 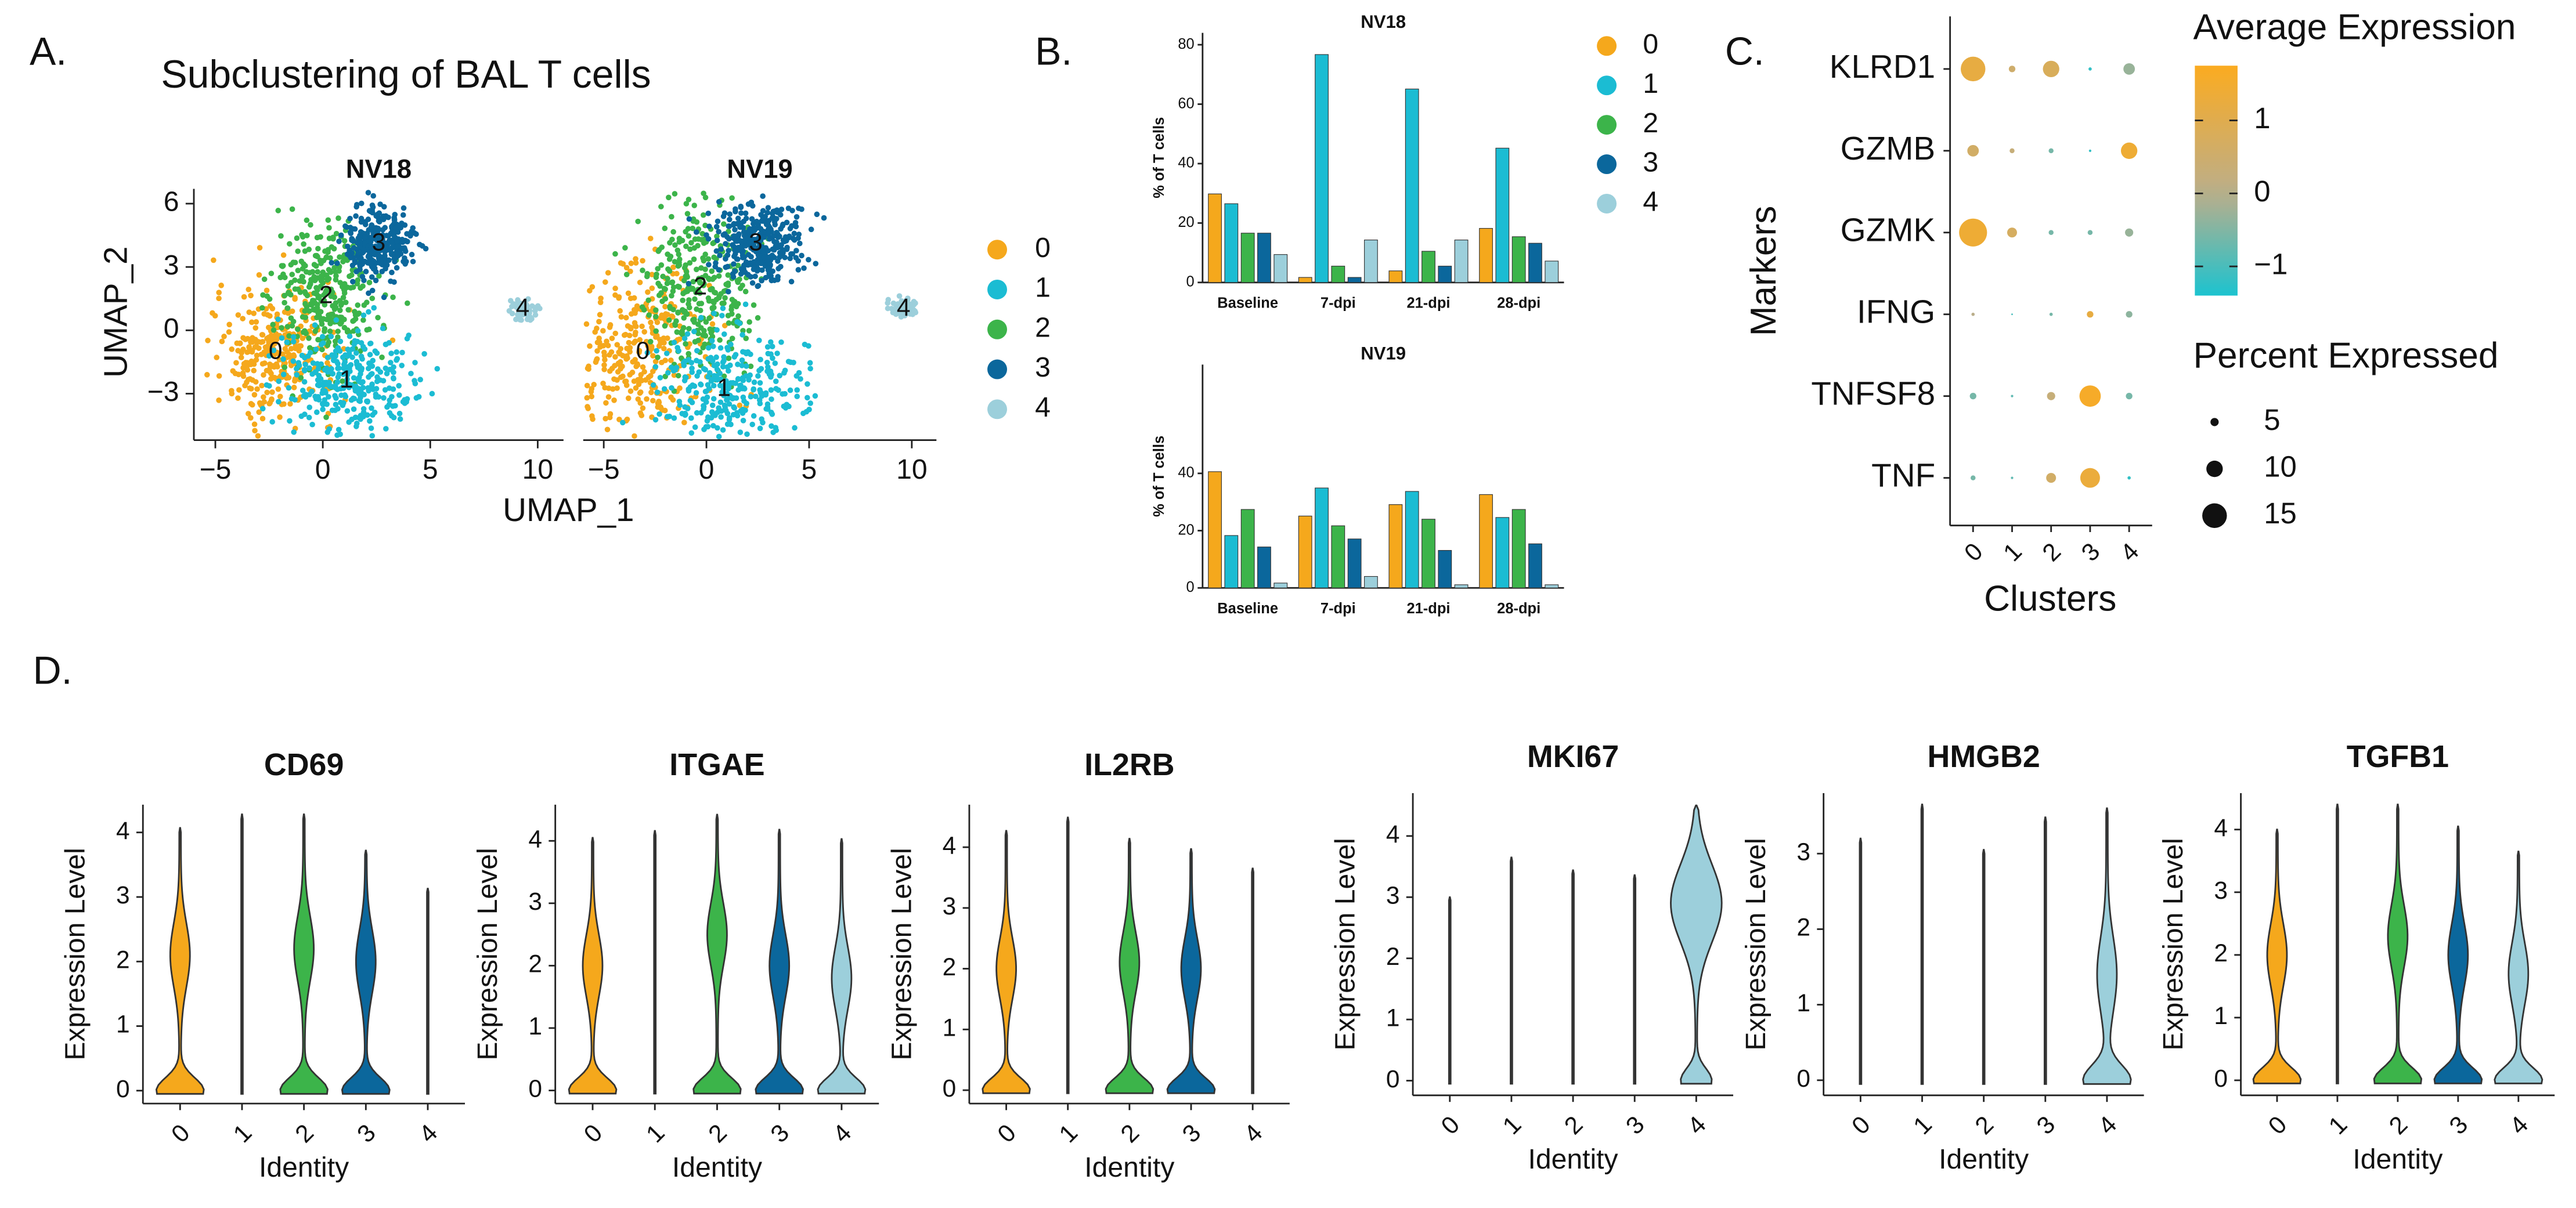 What do you see at coordinates (1650, 44) in the screenshot?
I see `legend-label: 0` at bounding box center [1650, 44].